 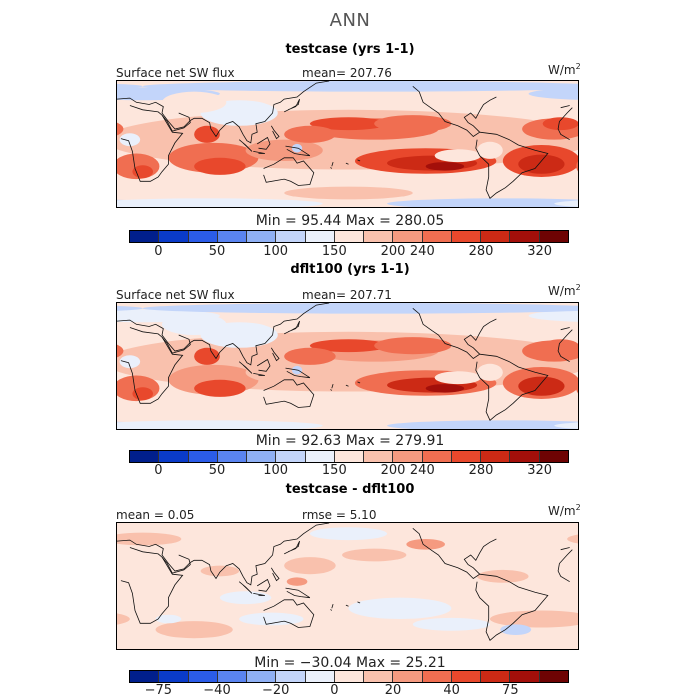 I want to click on panel-1-unit-label: W/m2, so click(x=564, y=69).